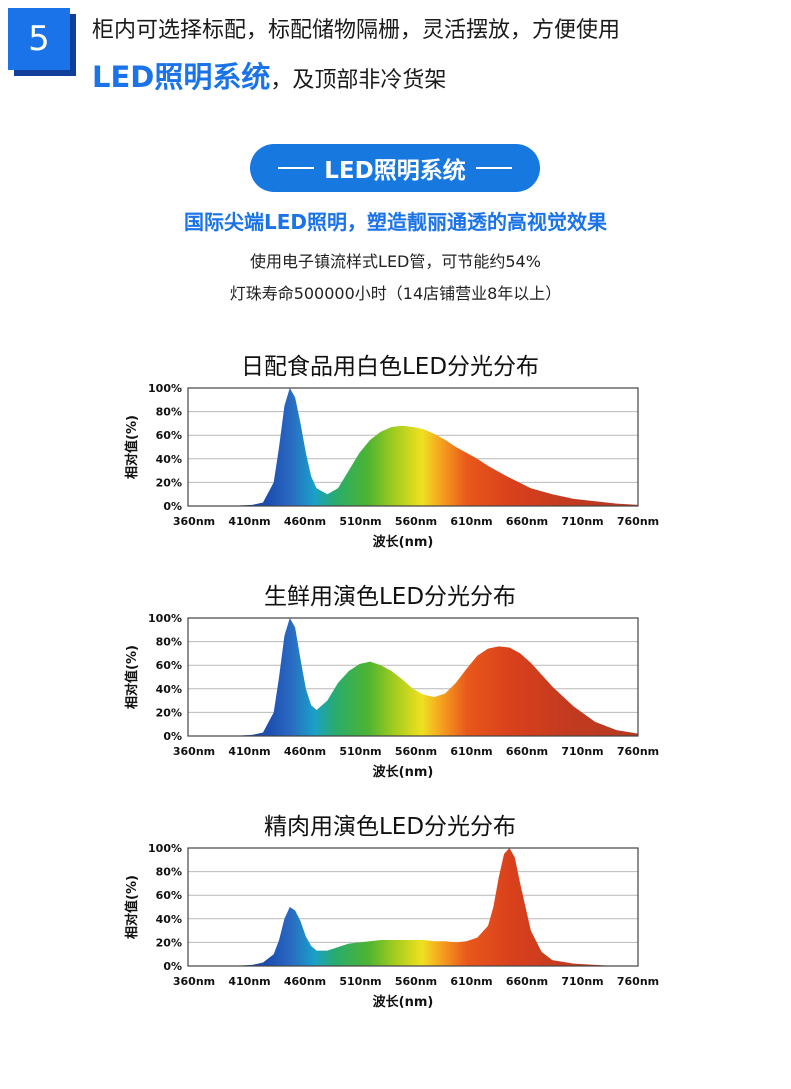  What do you see at coordinates (390, 367) in the screenshot?
I see `chart-title: 日配食品用白色LED分光分布` at bounding box center [390, 367].